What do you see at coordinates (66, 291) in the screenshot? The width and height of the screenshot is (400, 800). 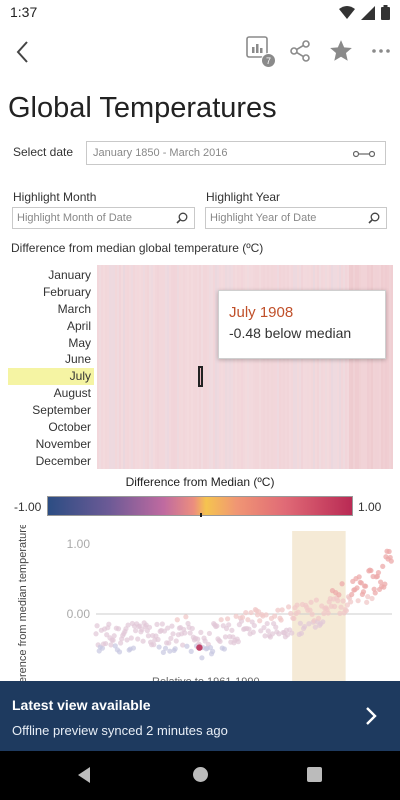 I see `month-label: February` at bounding box center [66, 291].